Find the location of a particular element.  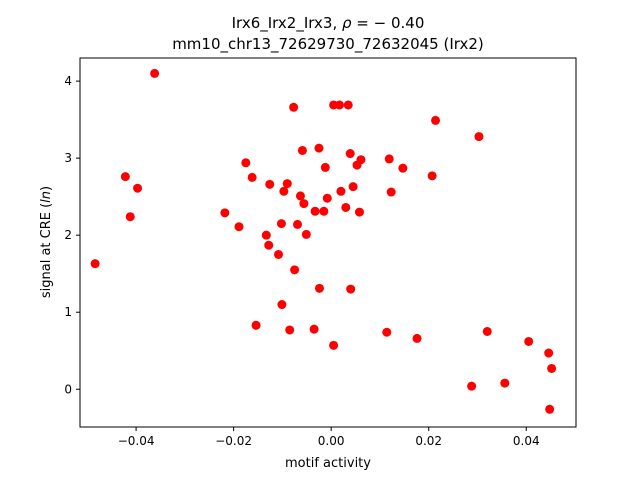

y-tick-label: 0 is located at coordinates (68, 389).